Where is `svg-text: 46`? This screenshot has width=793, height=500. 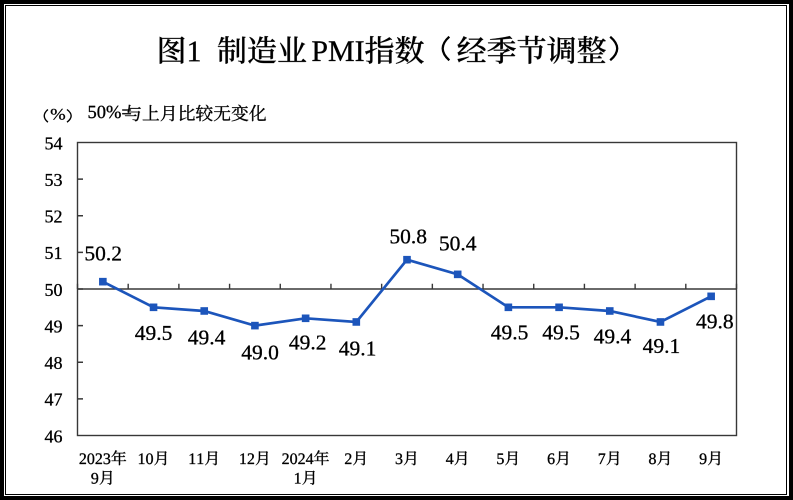 svg-text: 46 is located at coordinates (54, 436).